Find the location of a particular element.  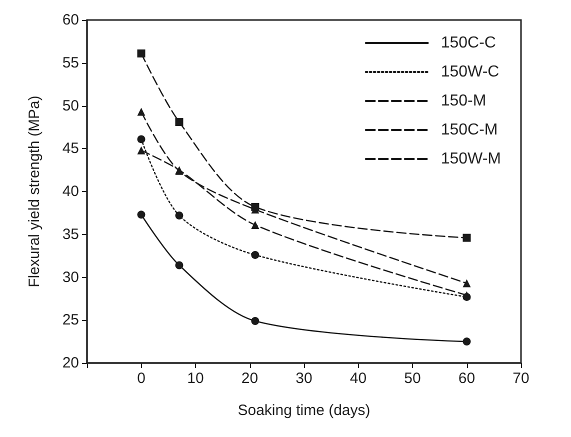

y-tick-label: 25 is located at coordinates (70, 320).